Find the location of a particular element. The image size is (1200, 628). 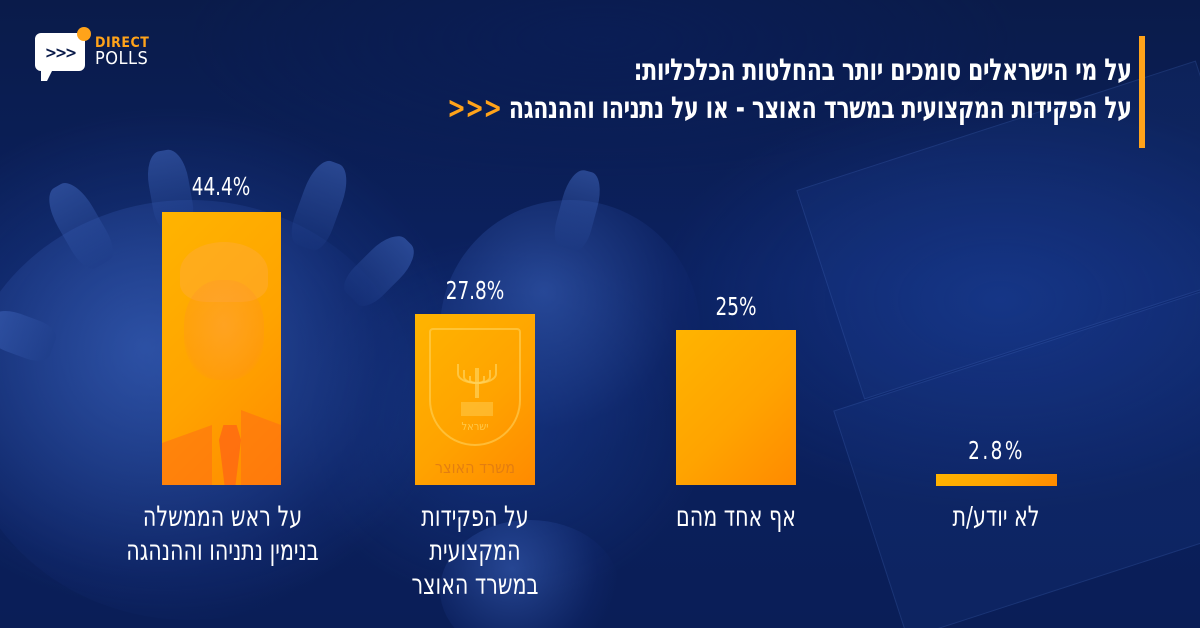

portrait-face is located at coordinates (224, 330).